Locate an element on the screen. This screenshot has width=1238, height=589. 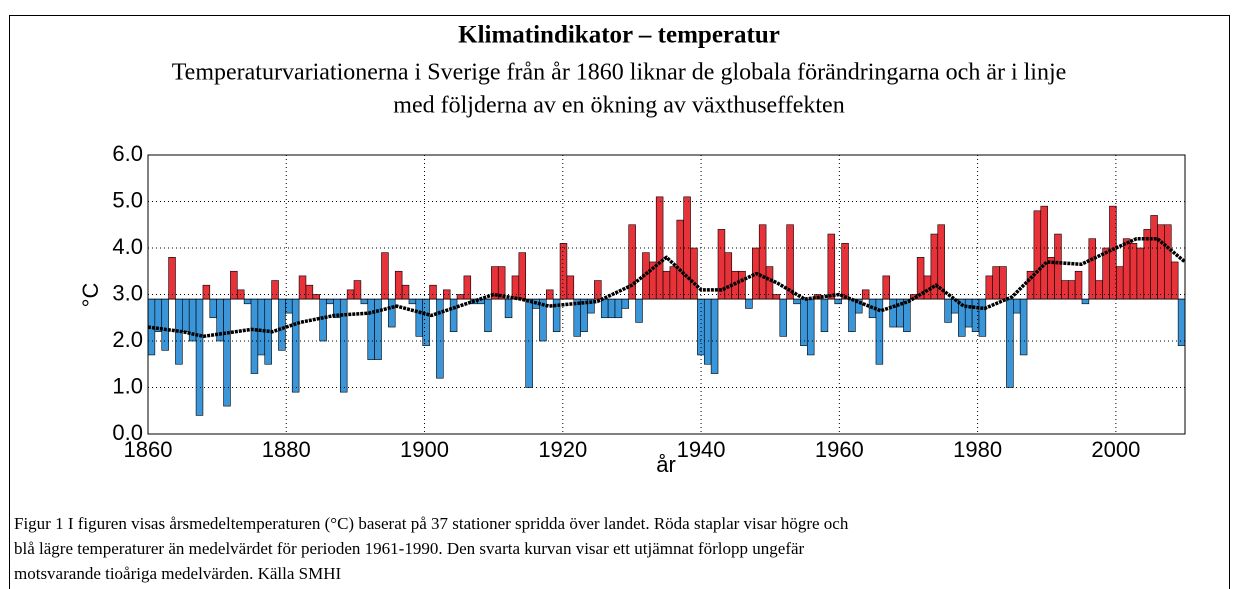
y-tick-label: 3.0 is located at coordinates (127, 292).